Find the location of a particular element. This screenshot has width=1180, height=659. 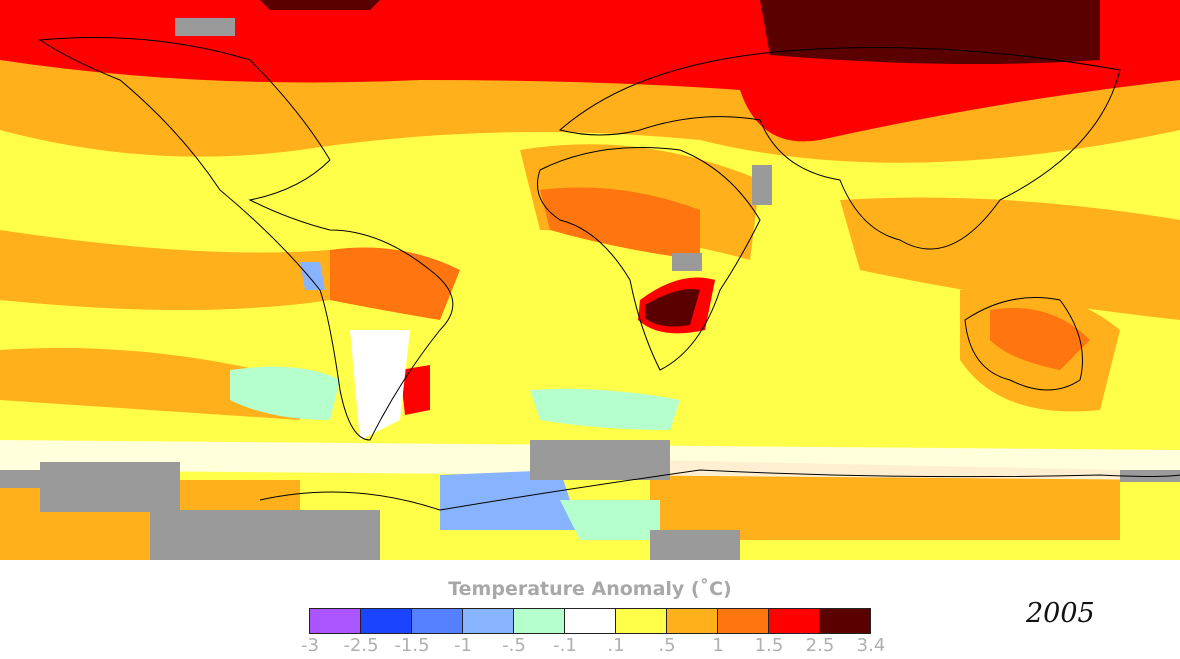

legend-title: Temperature Anomaly (˚C) is located at coordinates (590, 589).